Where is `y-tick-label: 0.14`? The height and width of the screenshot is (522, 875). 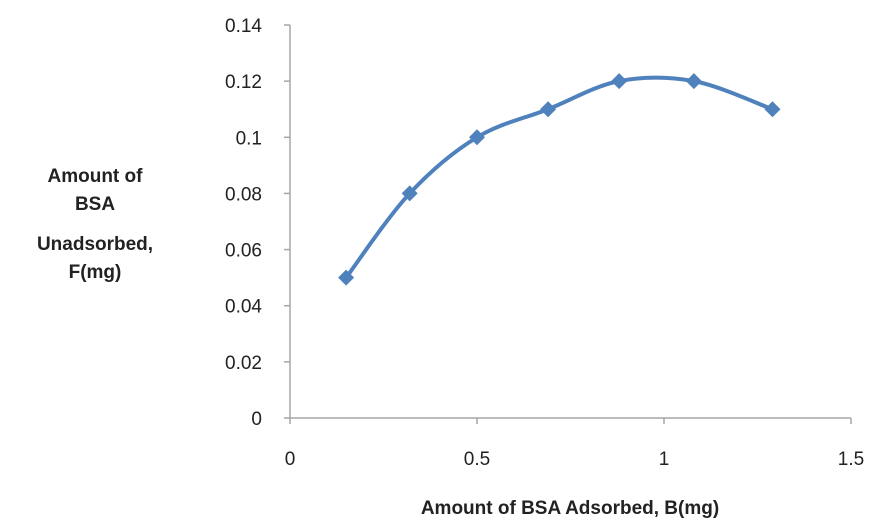 y-tick-label: 0.14 is located at coordinates (243, 26).